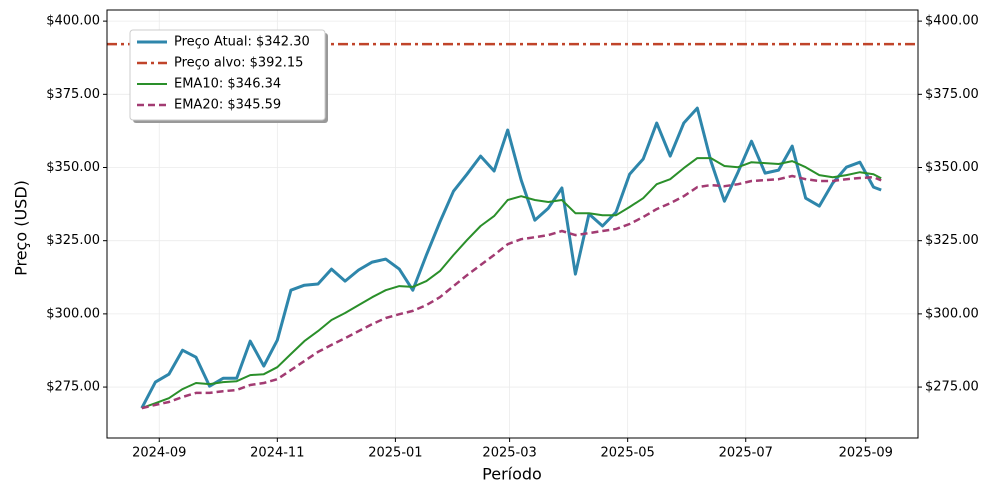 This screenshot has height=500, width=1000. What do you see at coordinates (952, 240) in the screenshot?
I see `y2-tick-label: $325.00` at bounding box center [952, 240].